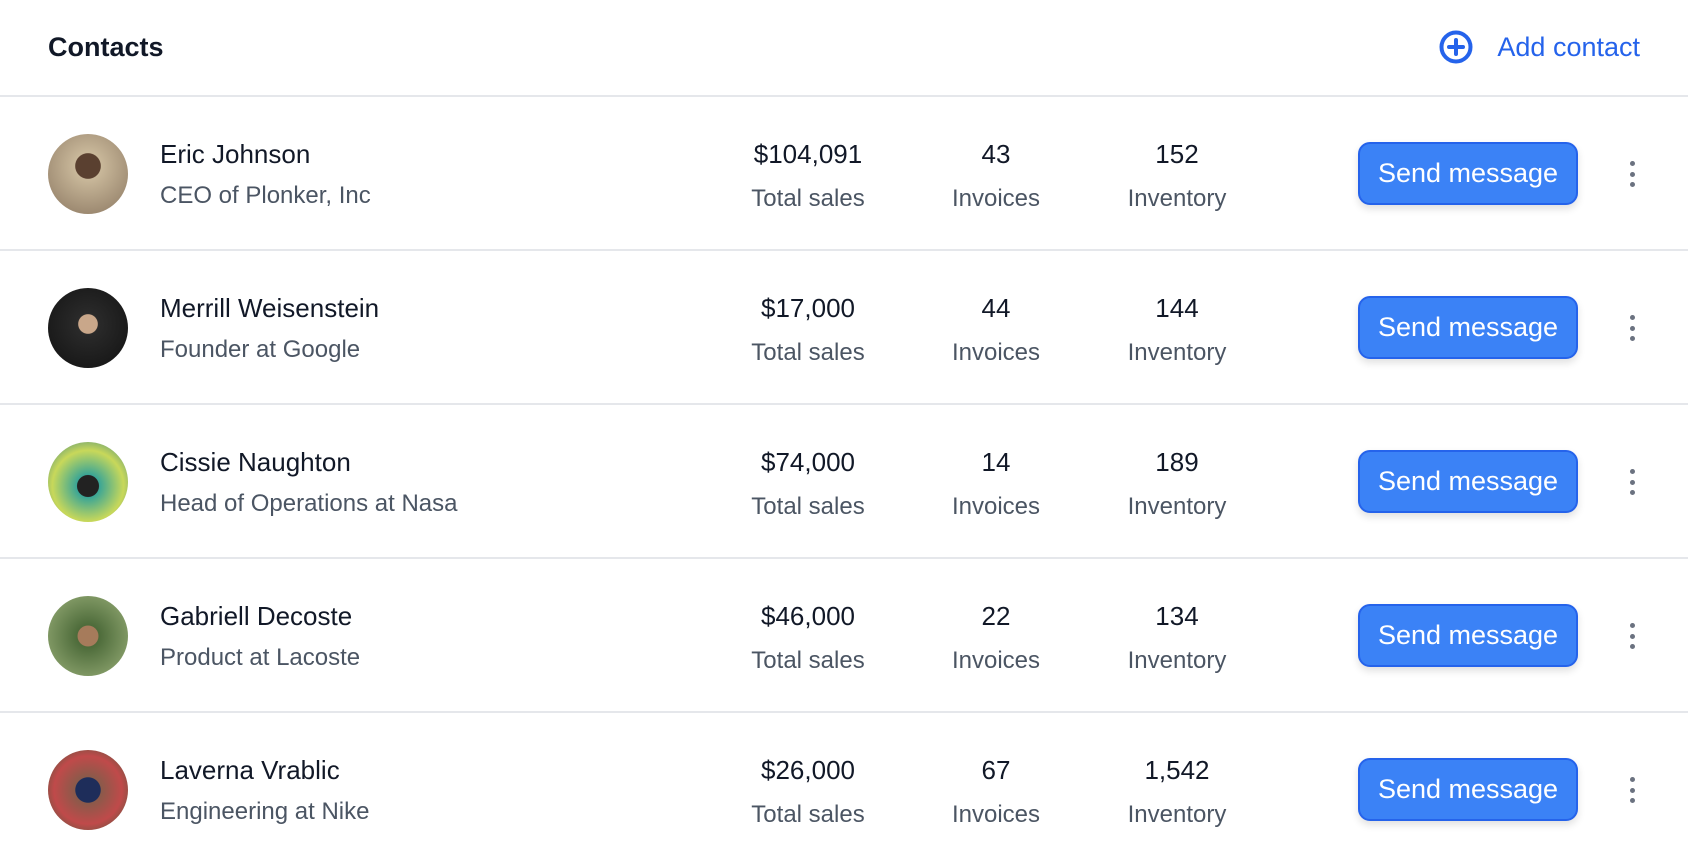 This screenshot has height=867, width=1688. What do you see at coordinates (808, 462) in the screenshot?
I see `total-sales-value: $74,000` at bounding box center [808, 462].